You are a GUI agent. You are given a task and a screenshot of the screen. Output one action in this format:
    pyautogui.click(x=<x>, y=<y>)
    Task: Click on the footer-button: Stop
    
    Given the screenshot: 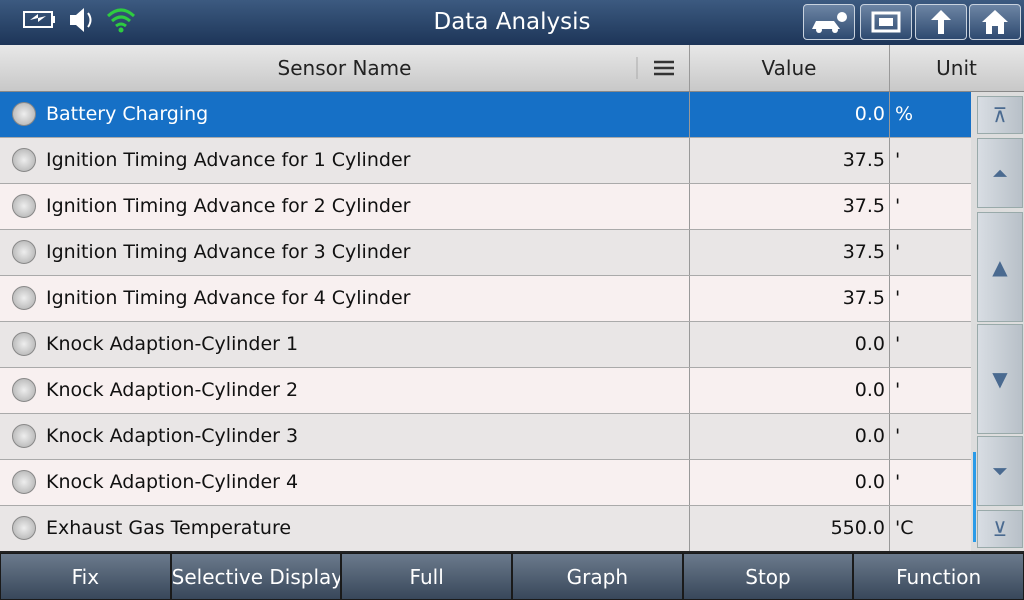 What is the action you would take?
    pyautogui.click(x=768, y=576)
    